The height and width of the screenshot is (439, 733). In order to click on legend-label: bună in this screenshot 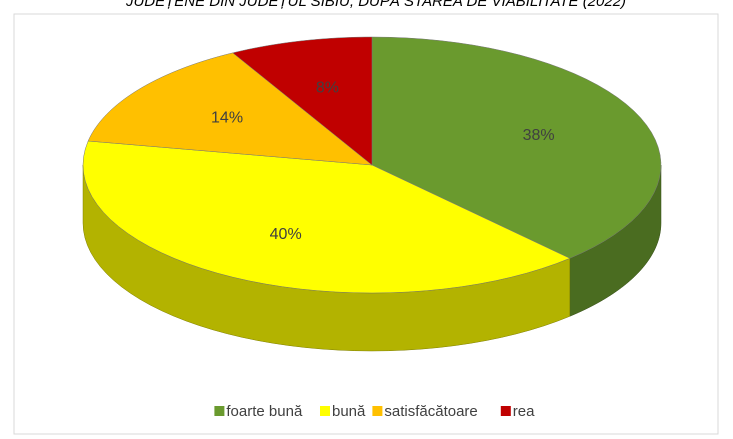, I will do `click(349, 411)`.